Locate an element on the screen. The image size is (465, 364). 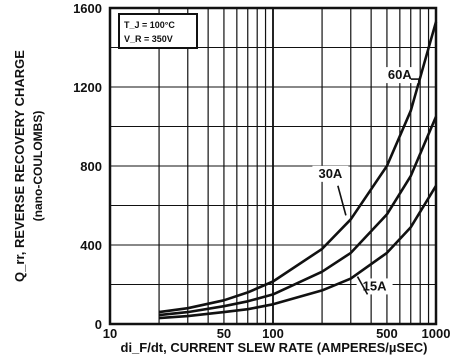
series-label: 15A is located at coordinates (375, 285).